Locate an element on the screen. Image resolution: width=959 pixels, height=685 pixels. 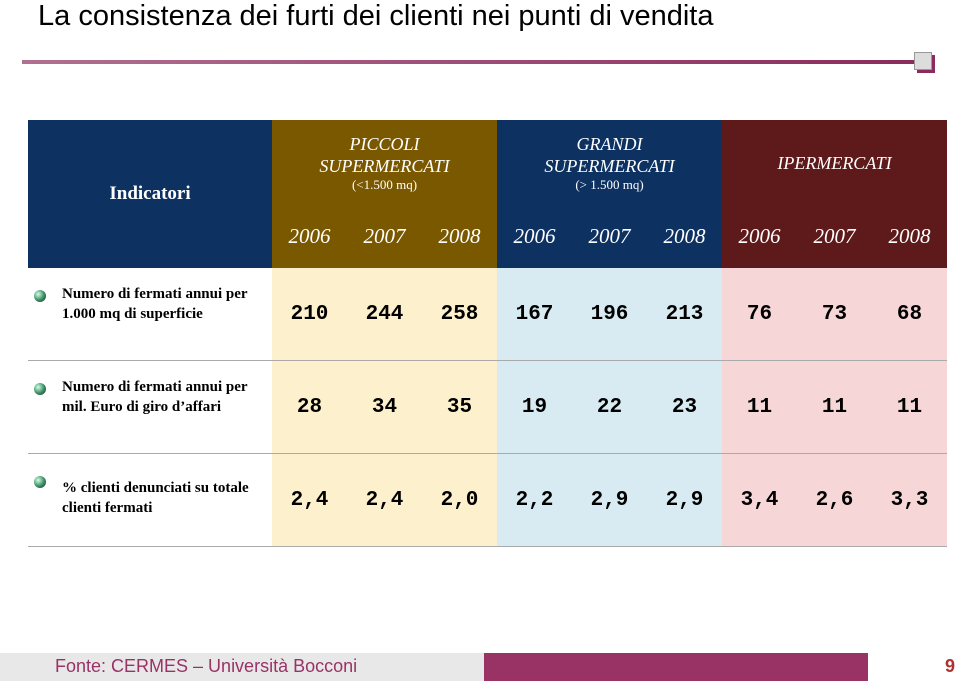
group-header: GRANDI SUPERMERCATI (> 1.500 mq) is located at coordinates (609, 162).